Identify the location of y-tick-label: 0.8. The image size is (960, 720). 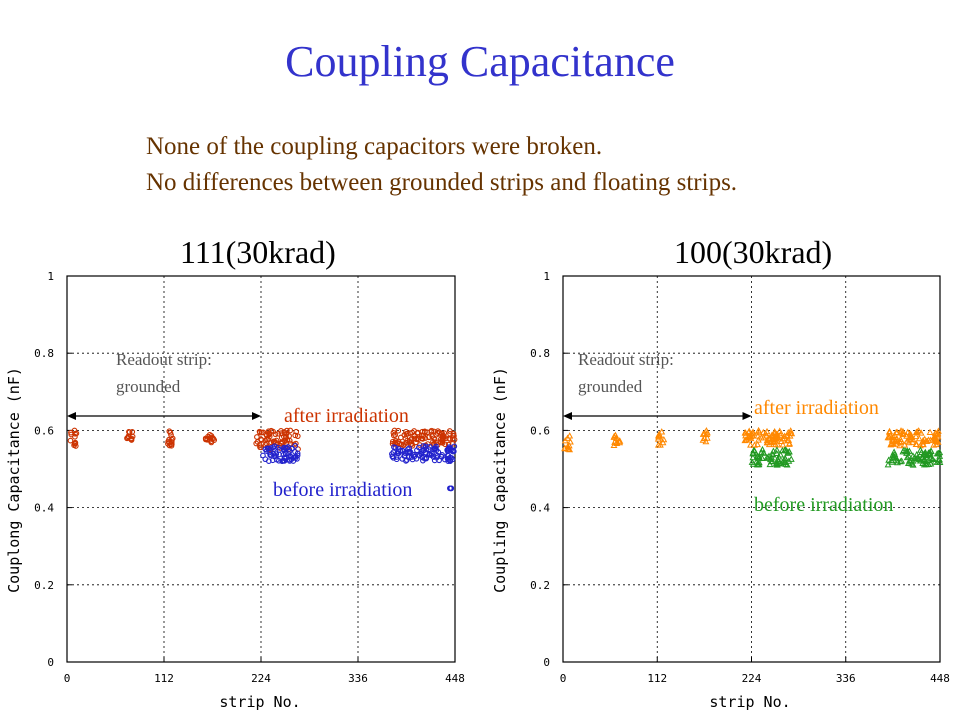
(44, 353).